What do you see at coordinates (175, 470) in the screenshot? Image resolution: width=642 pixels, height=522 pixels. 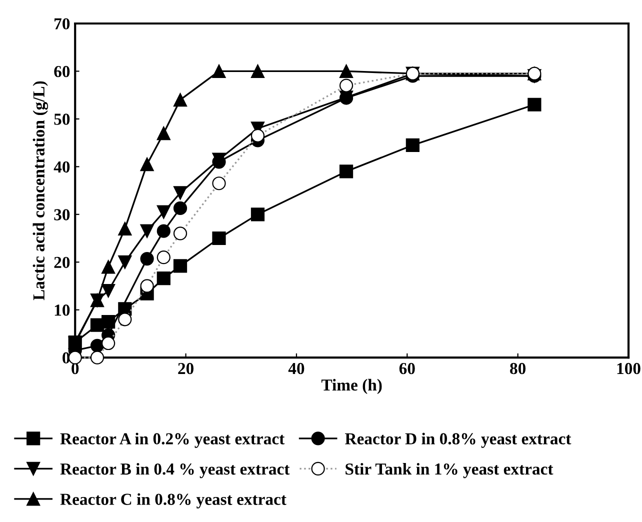 I see `legend-label: Reactor B in 0.4 % yeast extract` at bounding box center [175, 470].